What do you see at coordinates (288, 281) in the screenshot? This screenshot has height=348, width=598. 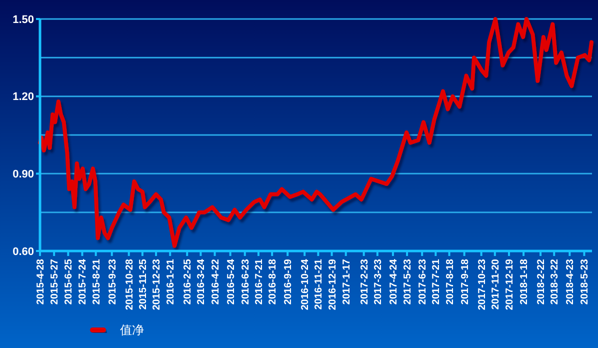 I see `x-tick-label: 2016-9-19` at bounding box center [288, 281].